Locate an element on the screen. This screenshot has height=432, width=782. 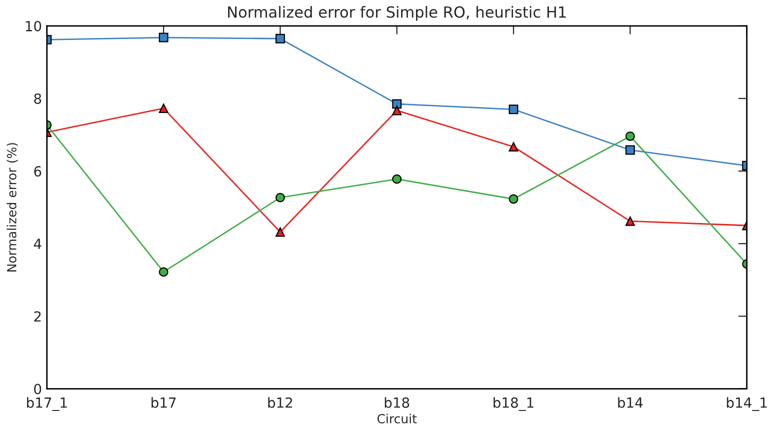
x-tick-label: b18_1 is located at coordinates (514, 404).